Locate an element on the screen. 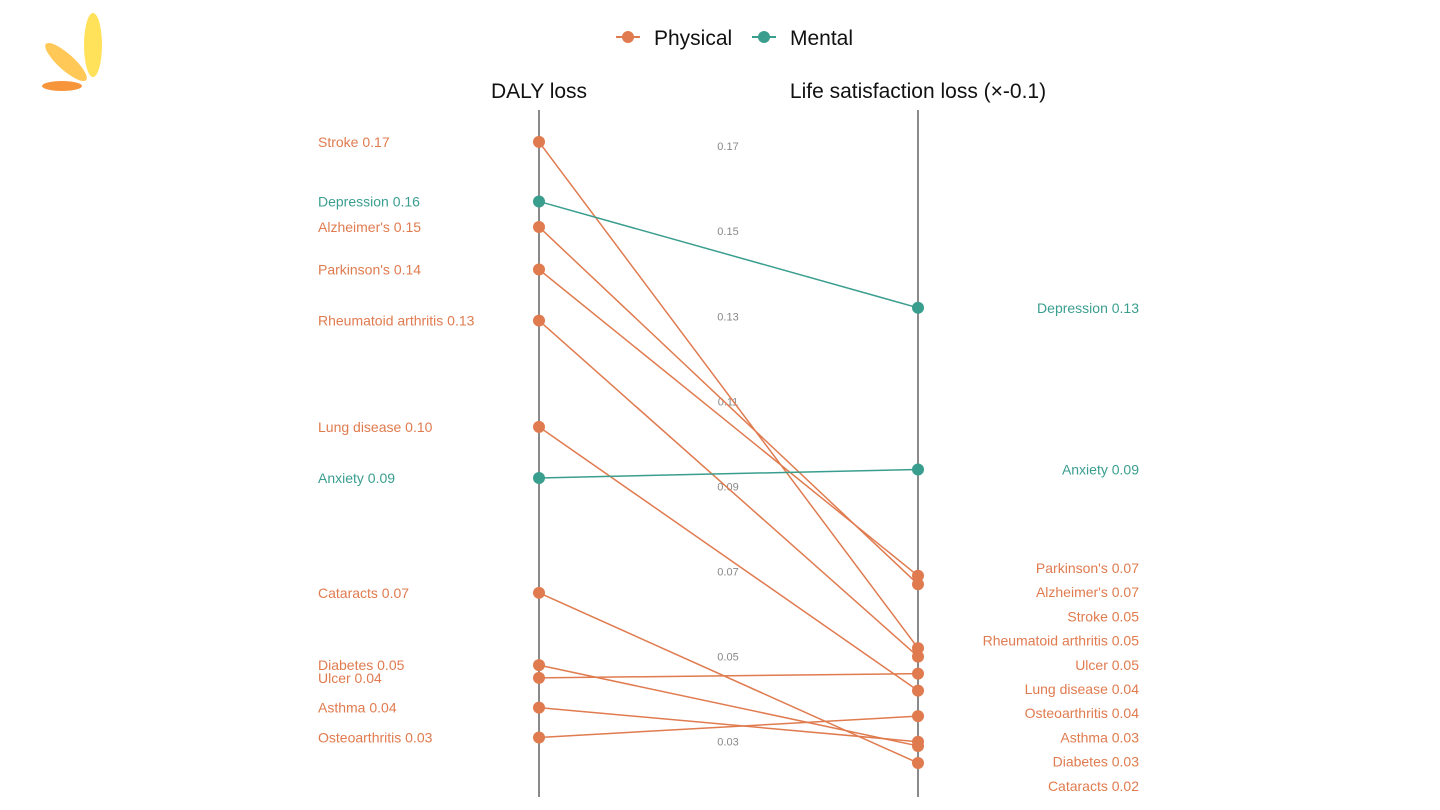  left-label: Ulcer 0.04 is located at coordinates (350, 678).